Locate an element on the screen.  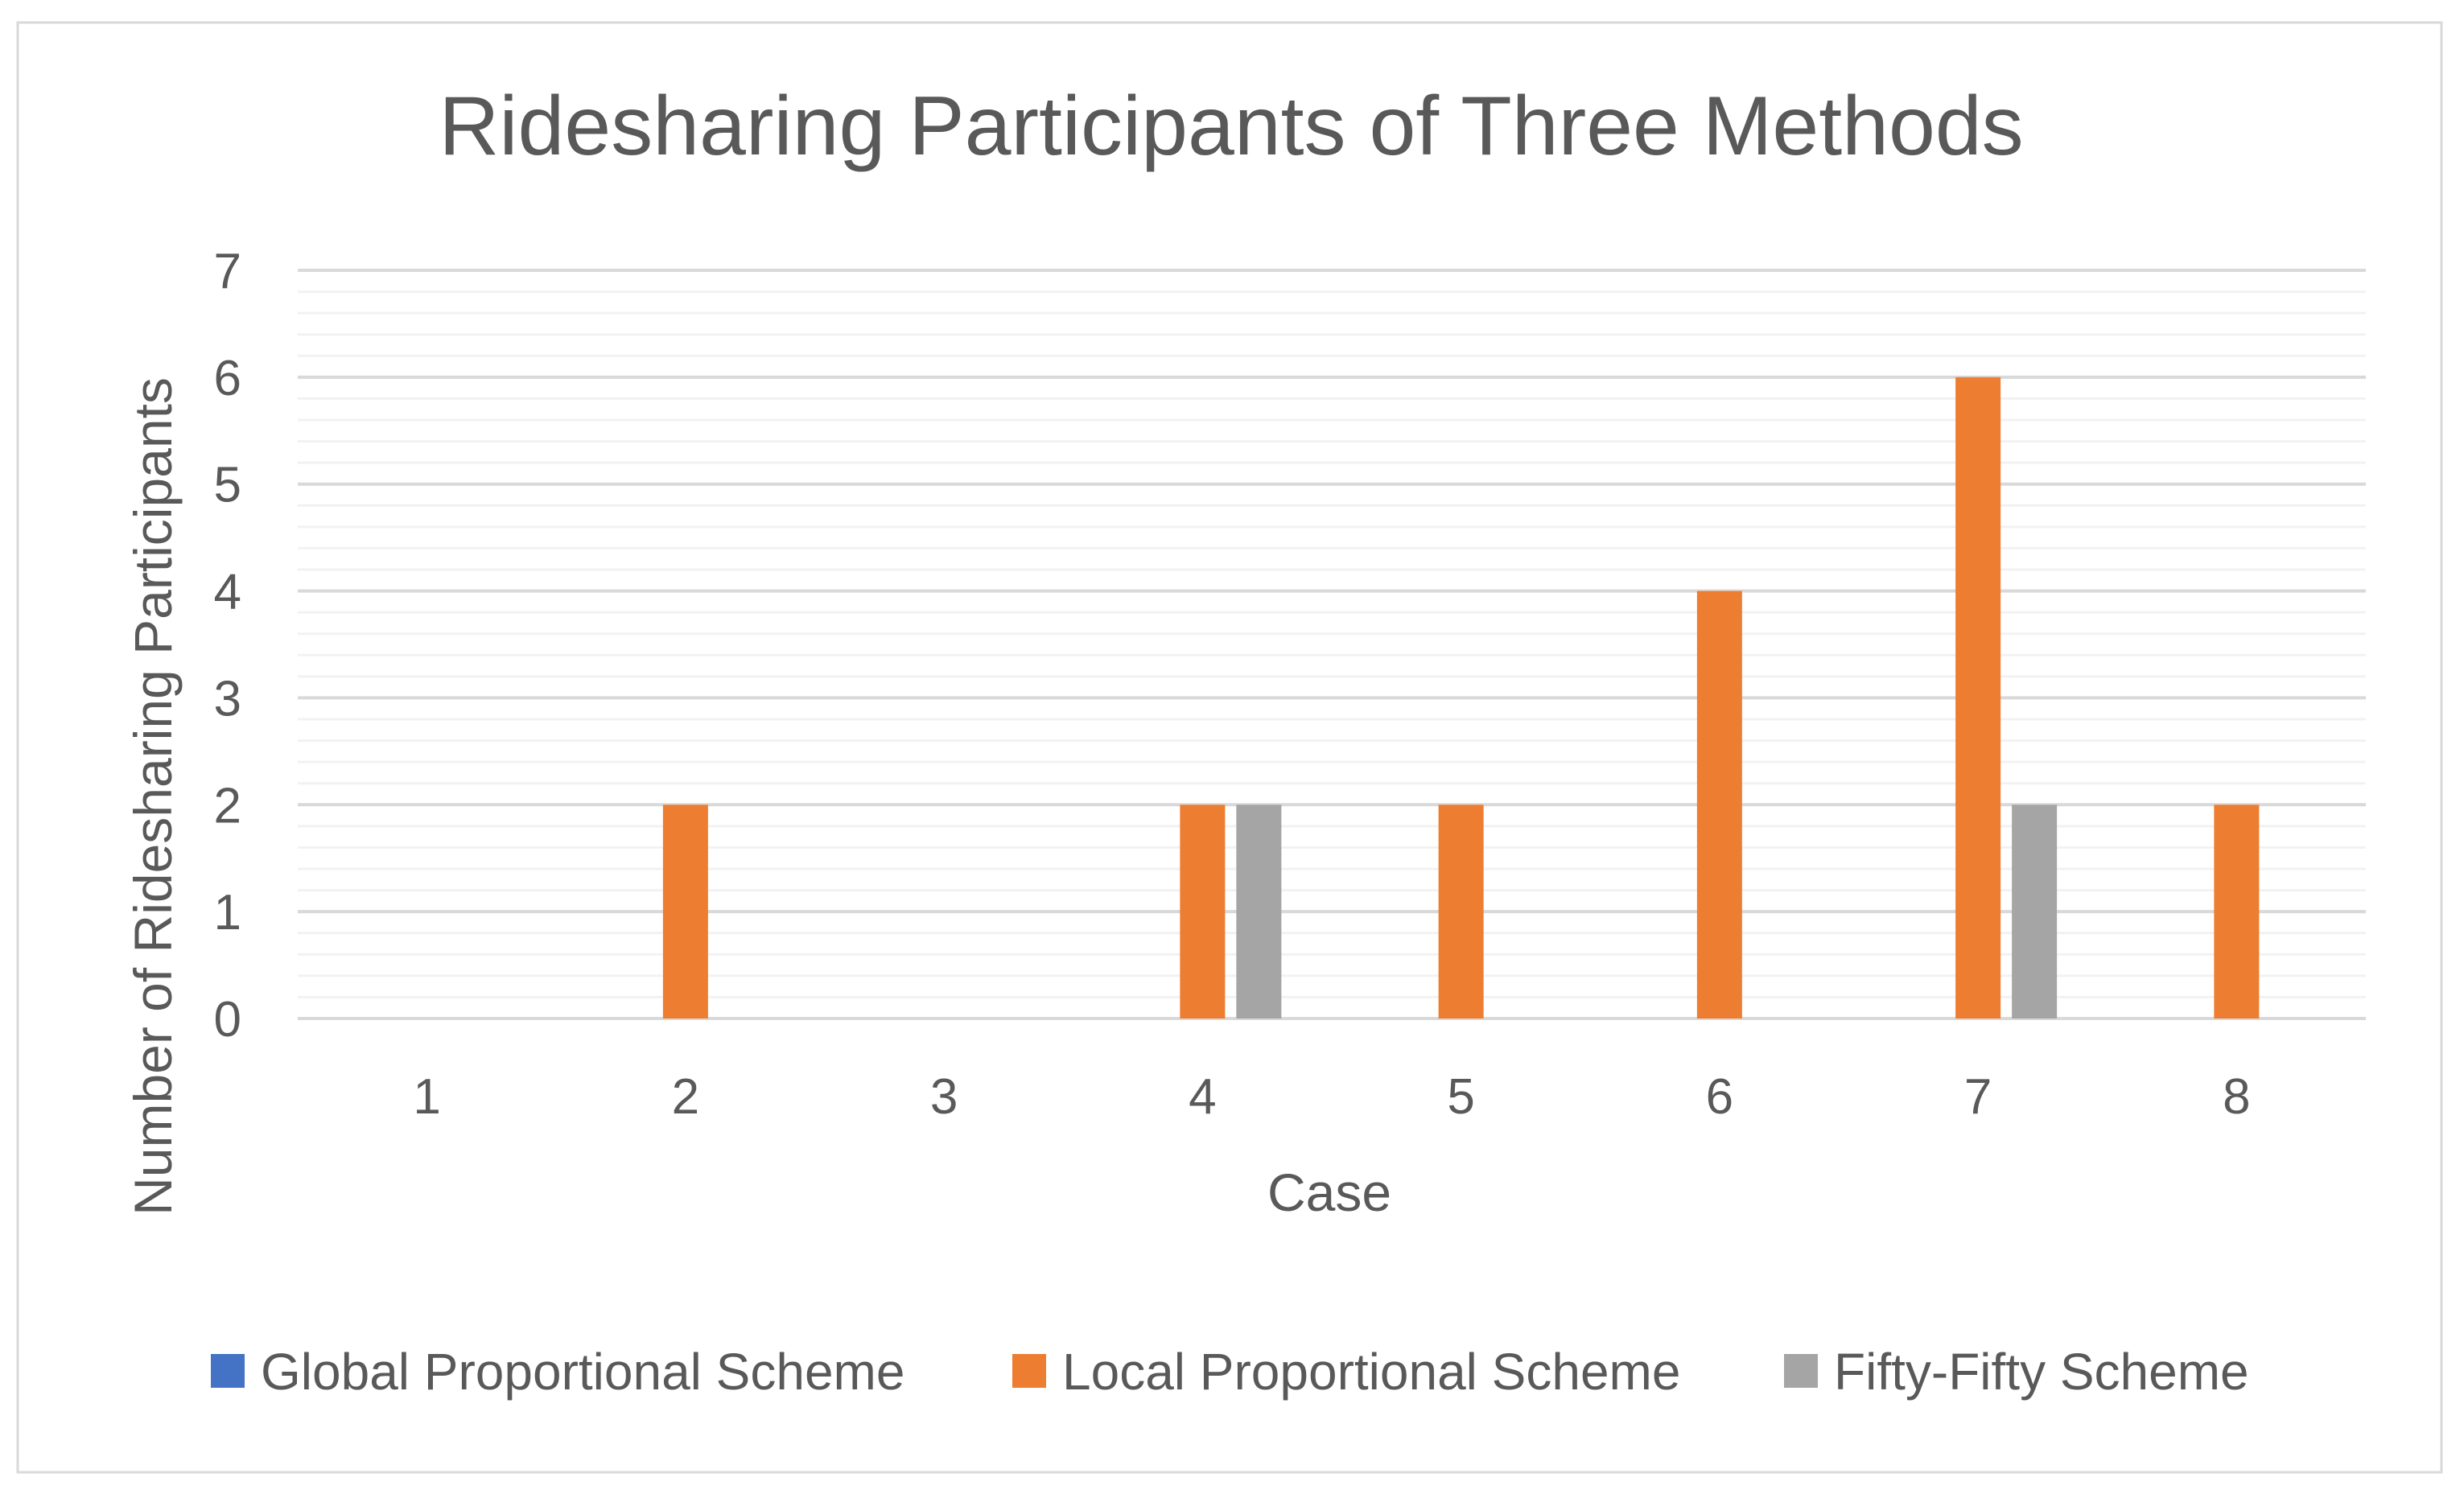
y-tick-labels: 0 1 2 3 4 5 6 7 is located at coordinates (227, 645).